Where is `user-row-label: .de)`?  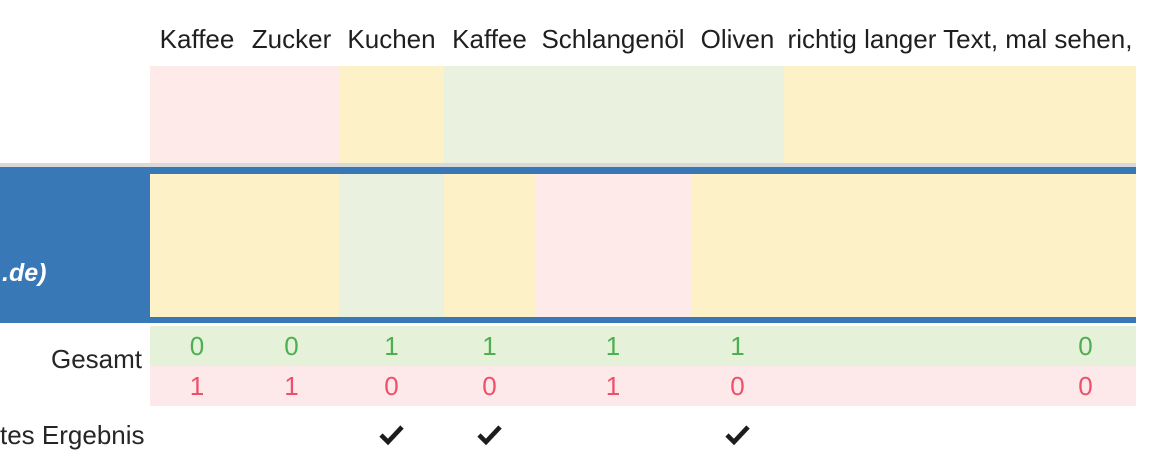 user-row-label: .de) is located at coordinates (24, 273).